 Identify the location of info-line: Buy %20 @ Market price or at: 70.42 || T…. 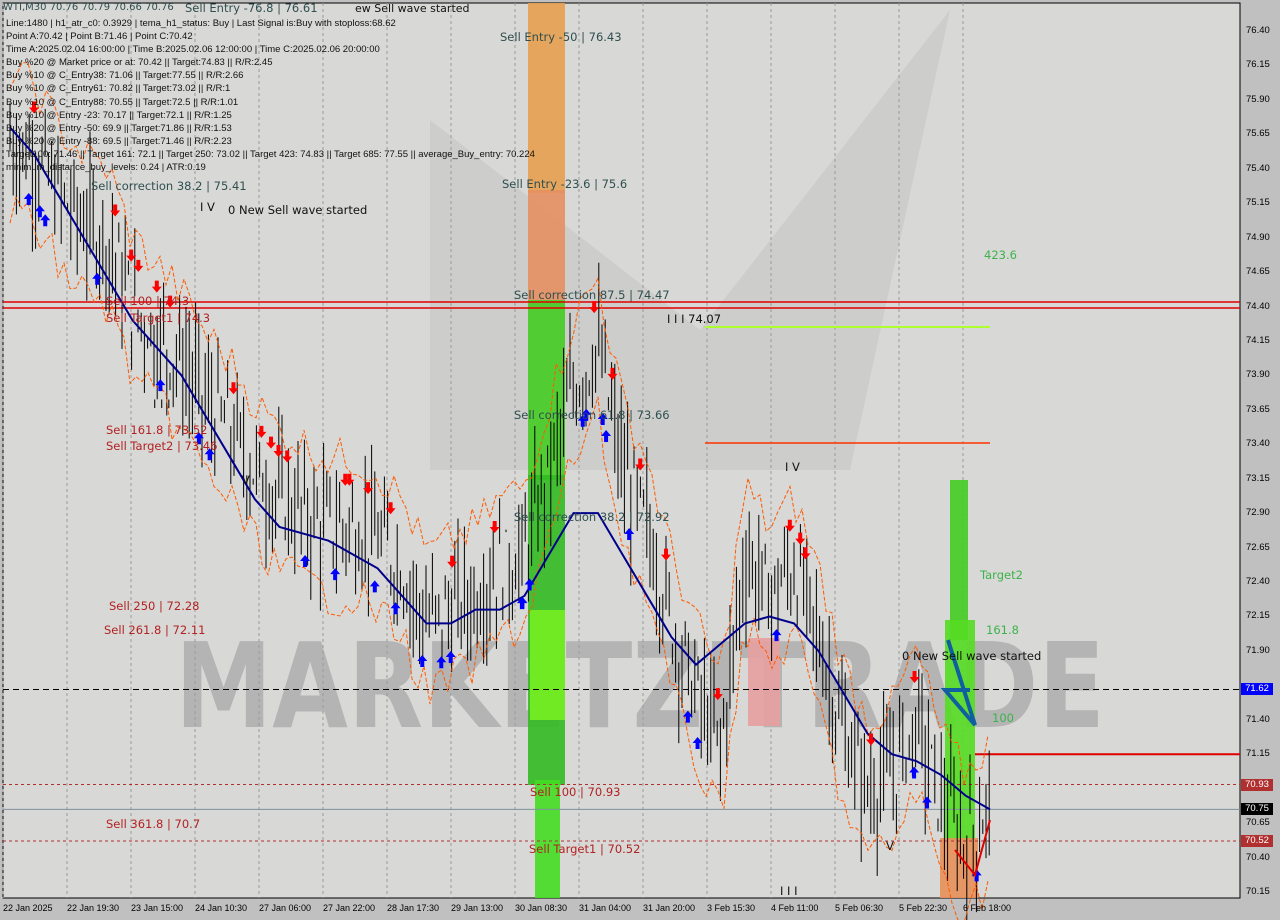
(139, 63).